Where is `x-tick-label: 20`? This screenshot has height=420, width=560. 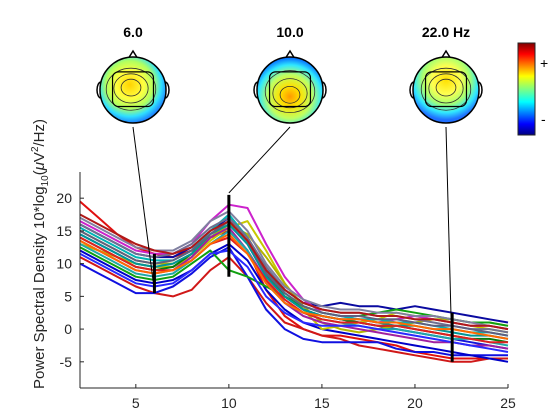 x-tick-label: 20 is located at coordinates (415, 403).